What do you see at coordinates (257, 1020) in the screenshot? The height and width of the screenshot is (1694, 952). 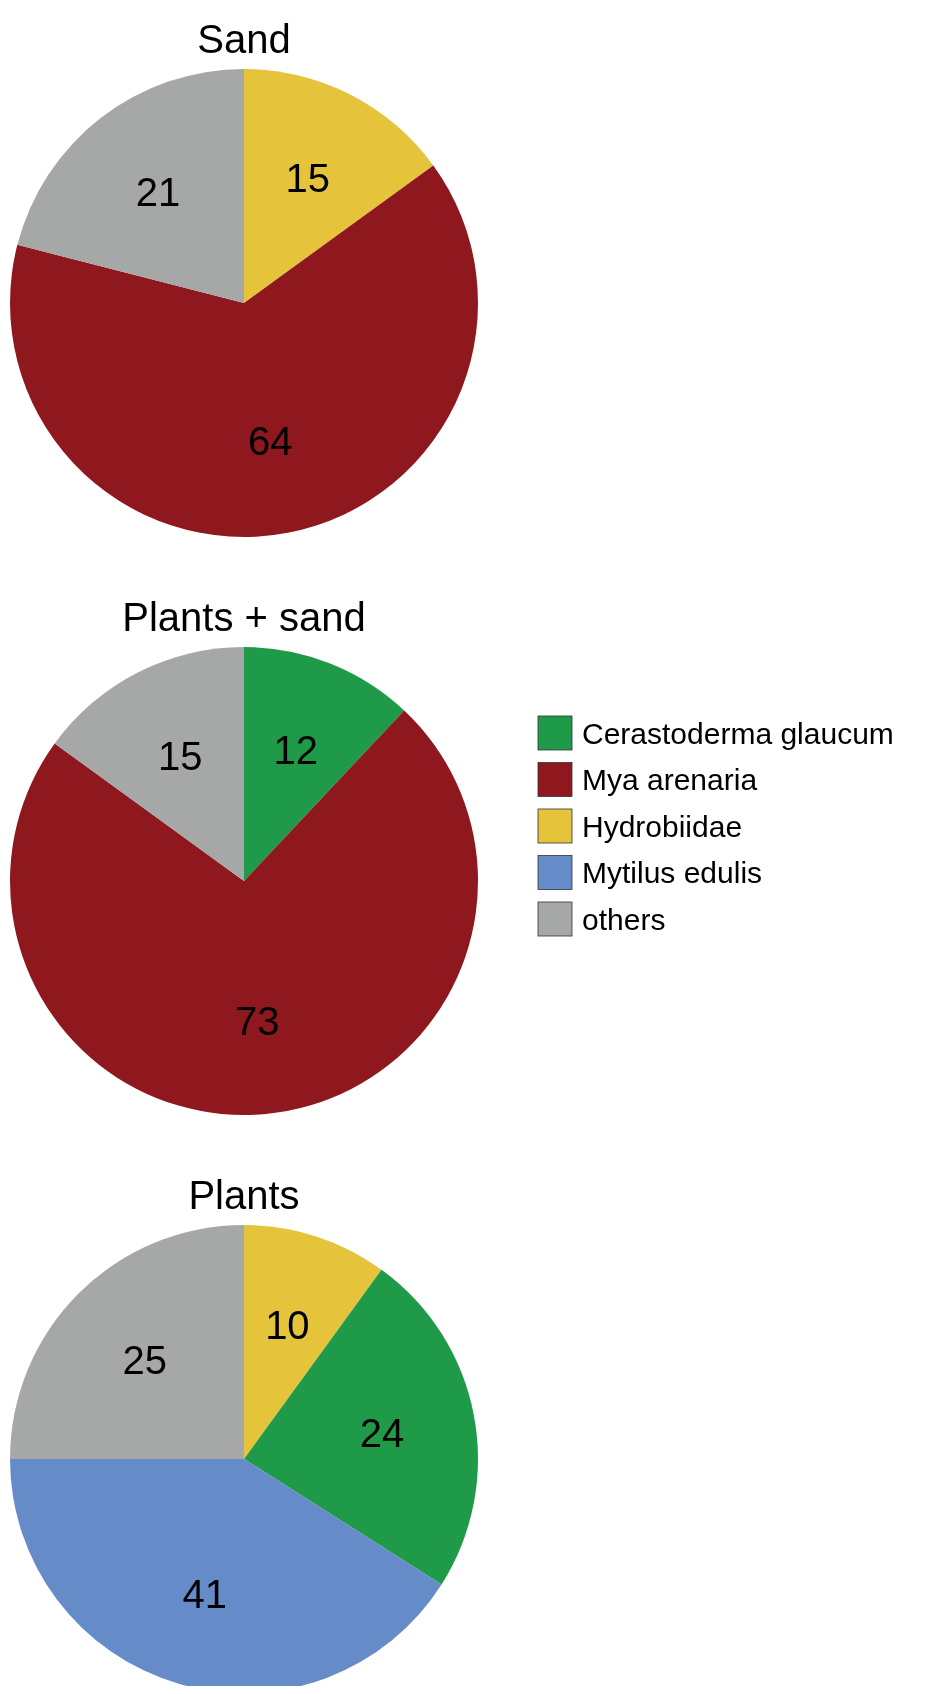 I see `data-label: 73` at bounding box center [257, 1020].